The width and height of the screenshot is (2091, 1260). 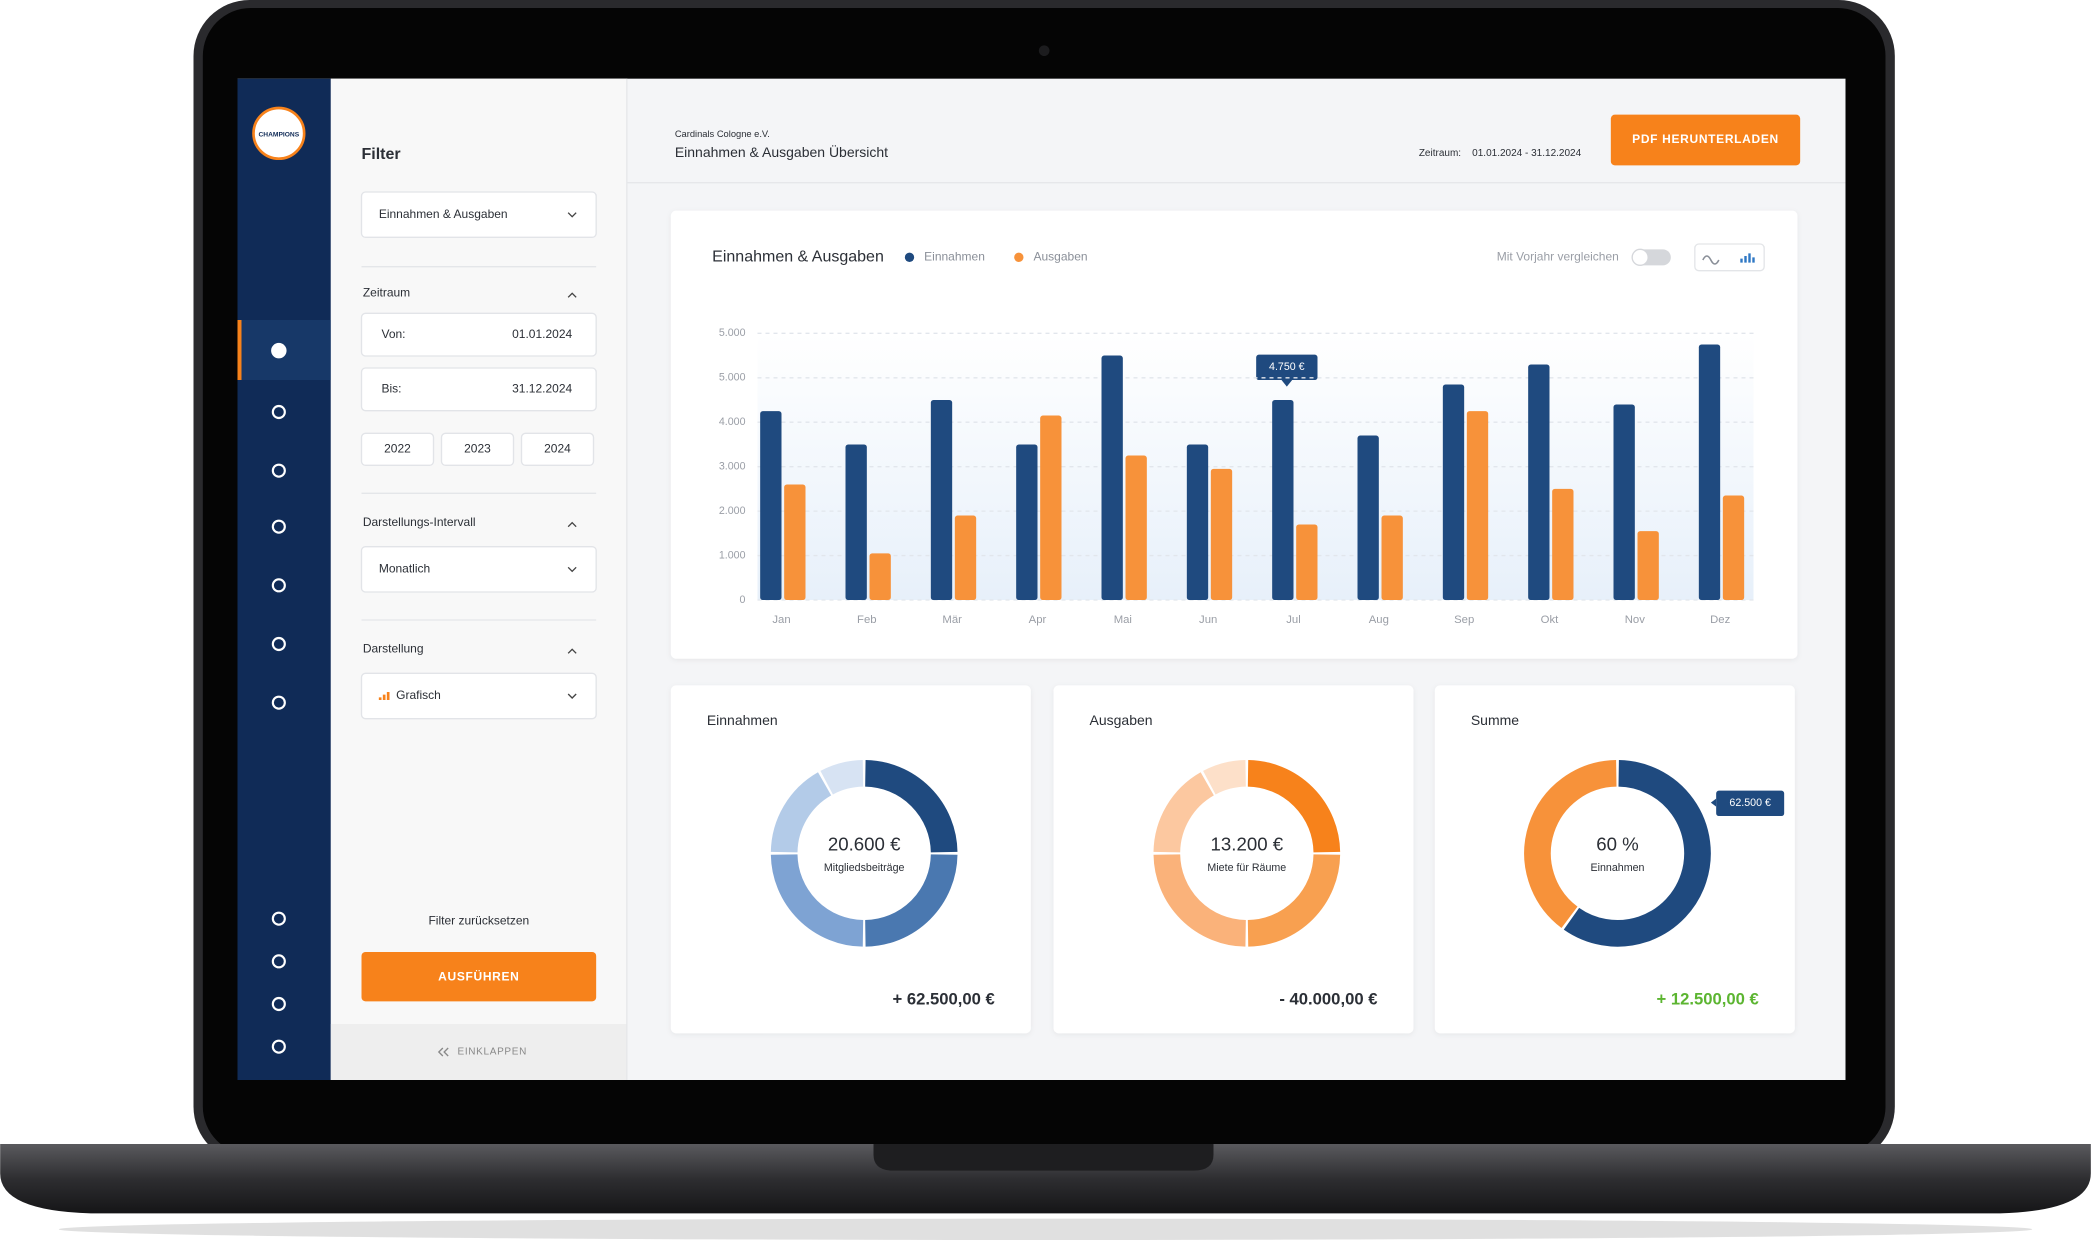 I want to click on type-select, so click(x=478, y=214).